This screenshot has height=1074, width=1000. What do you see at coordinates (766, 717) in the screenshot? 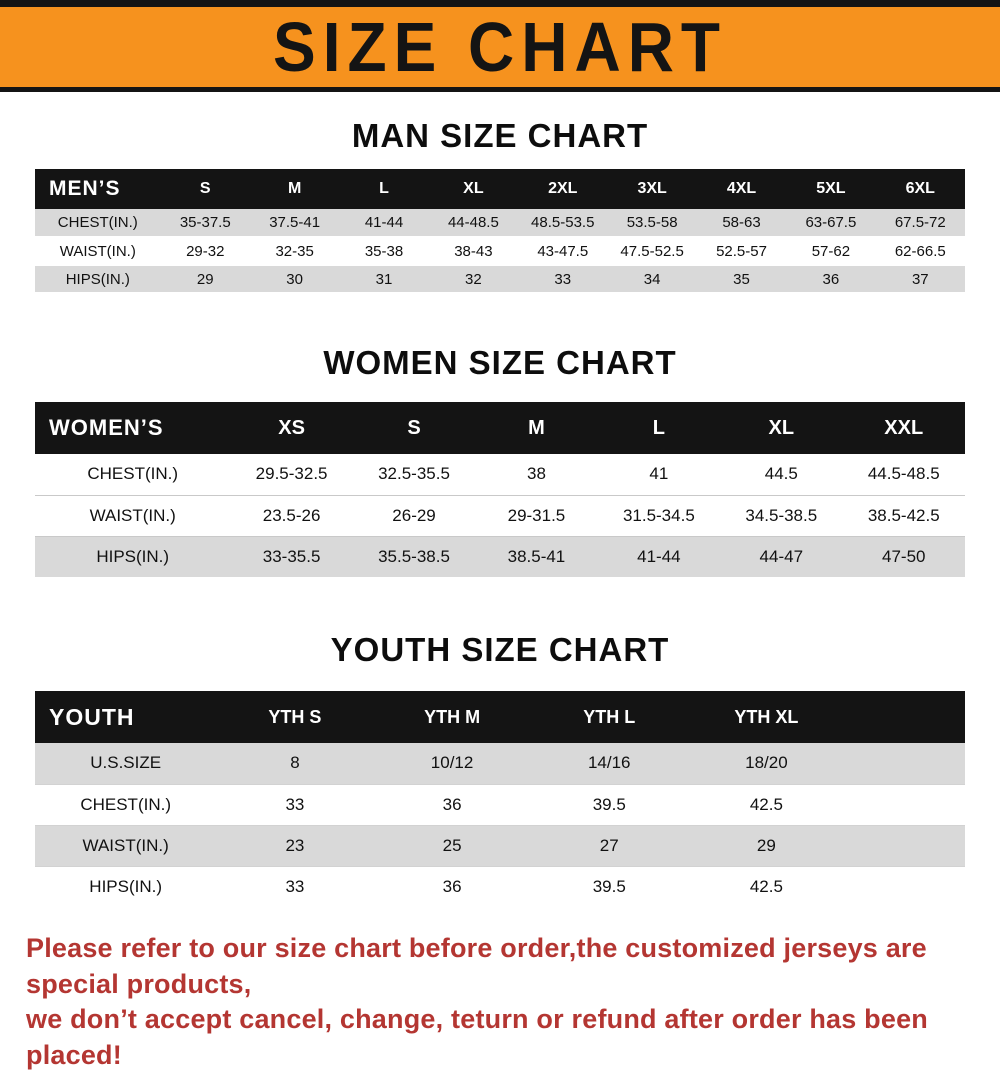
I see `table-header-cell: YTH XL` at bounding box center [766, 717].